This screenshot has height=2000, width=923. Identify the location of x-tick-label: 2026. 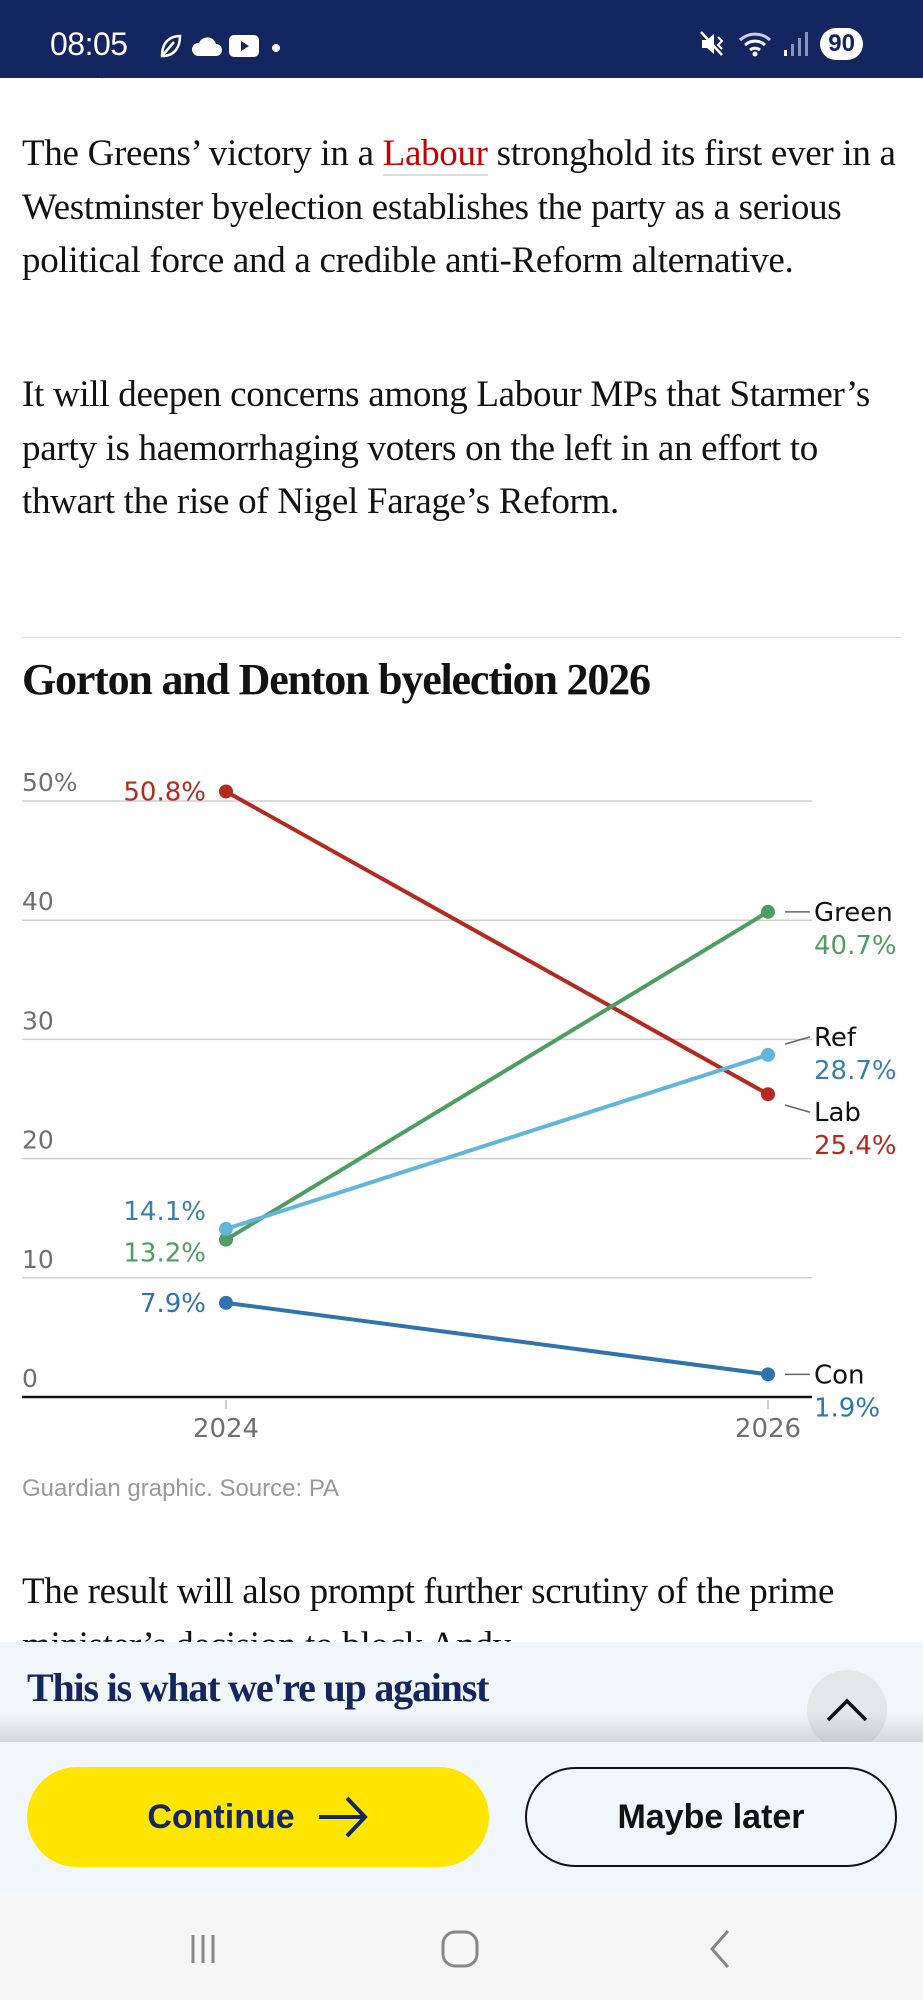
(768, 1429).